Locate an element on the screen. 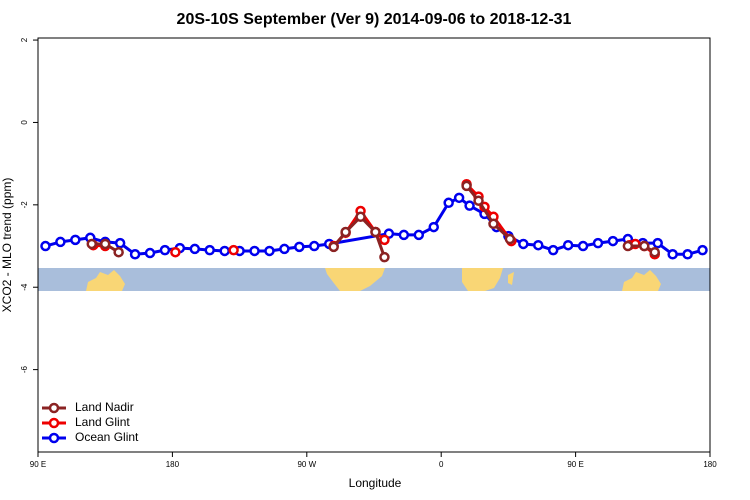 This screenshot has width=750, height=500. legend-label: Land Glint is located at coordinates (102, 422).